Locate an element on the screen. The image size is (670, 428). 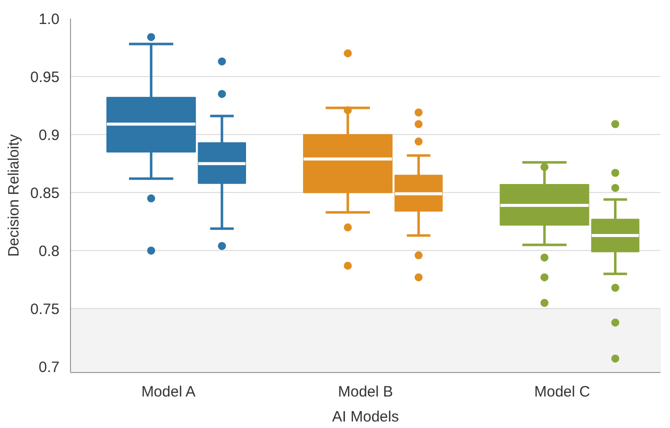
y-tick-label: 1.0 is located at coordinates (49, 19).